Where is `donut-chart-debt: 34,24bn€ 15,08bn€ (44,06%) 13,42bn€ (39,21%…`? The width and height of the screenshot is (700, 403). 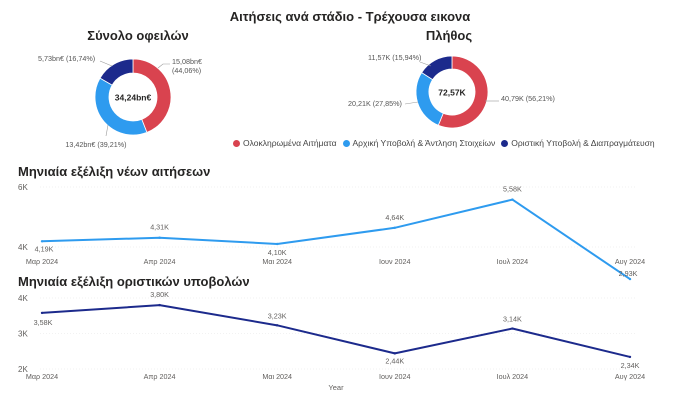 donut-chart-debt: 34,24bn€ 15,08bn€ (44,06%) 13,42bn€ (39,21%… is located at coordinates (120, 101).